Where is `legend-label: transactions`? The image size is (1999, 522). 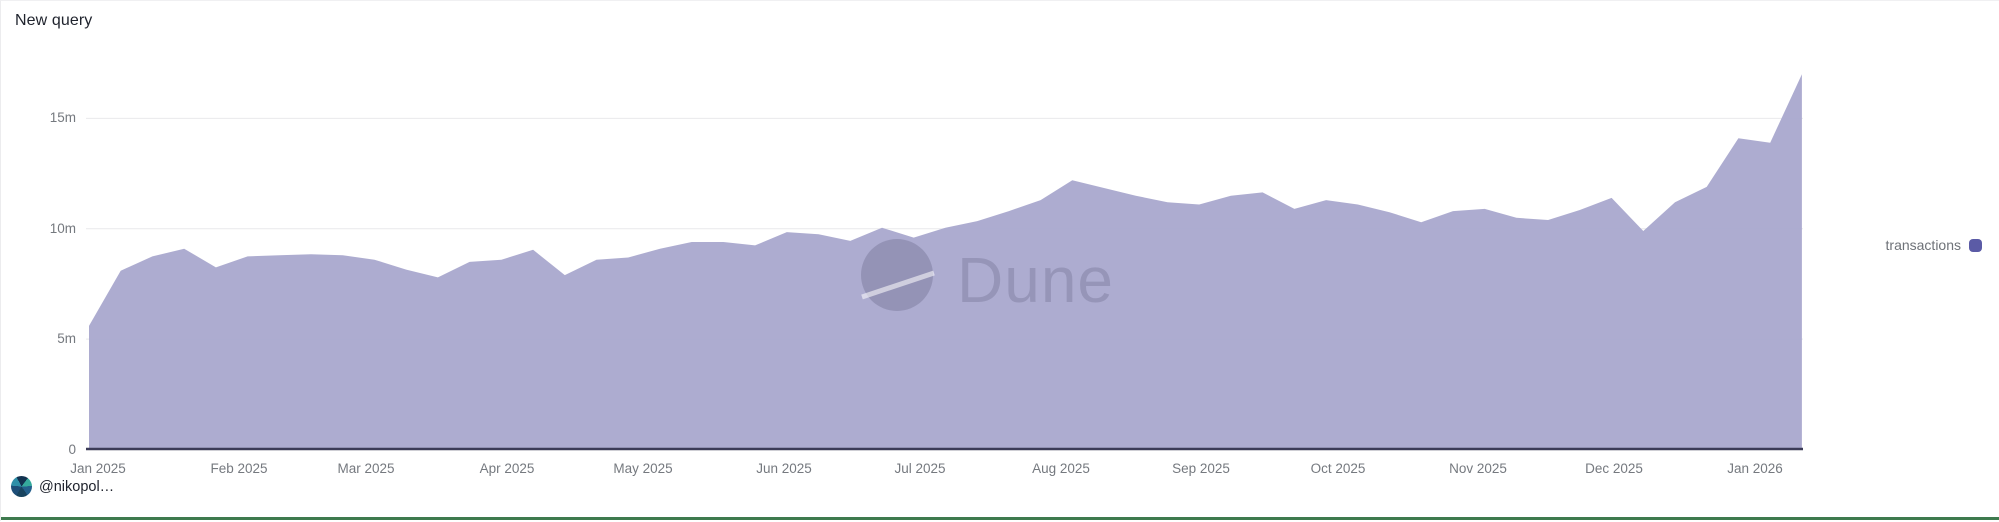 legend-label: transactions is located at coordinates (1923, 245).